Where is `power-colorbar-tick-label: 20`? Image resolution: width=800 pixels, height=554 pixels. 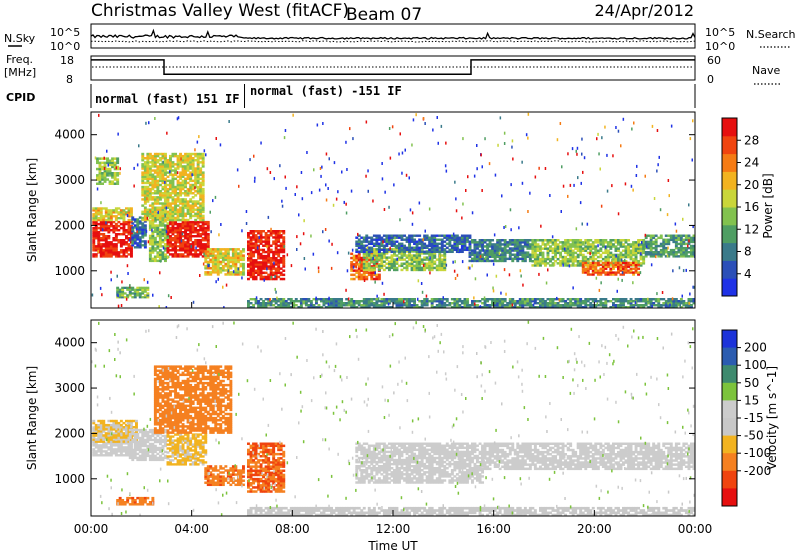 power-colorbar-tick-label: 20 is located at coordinates (751, 185).